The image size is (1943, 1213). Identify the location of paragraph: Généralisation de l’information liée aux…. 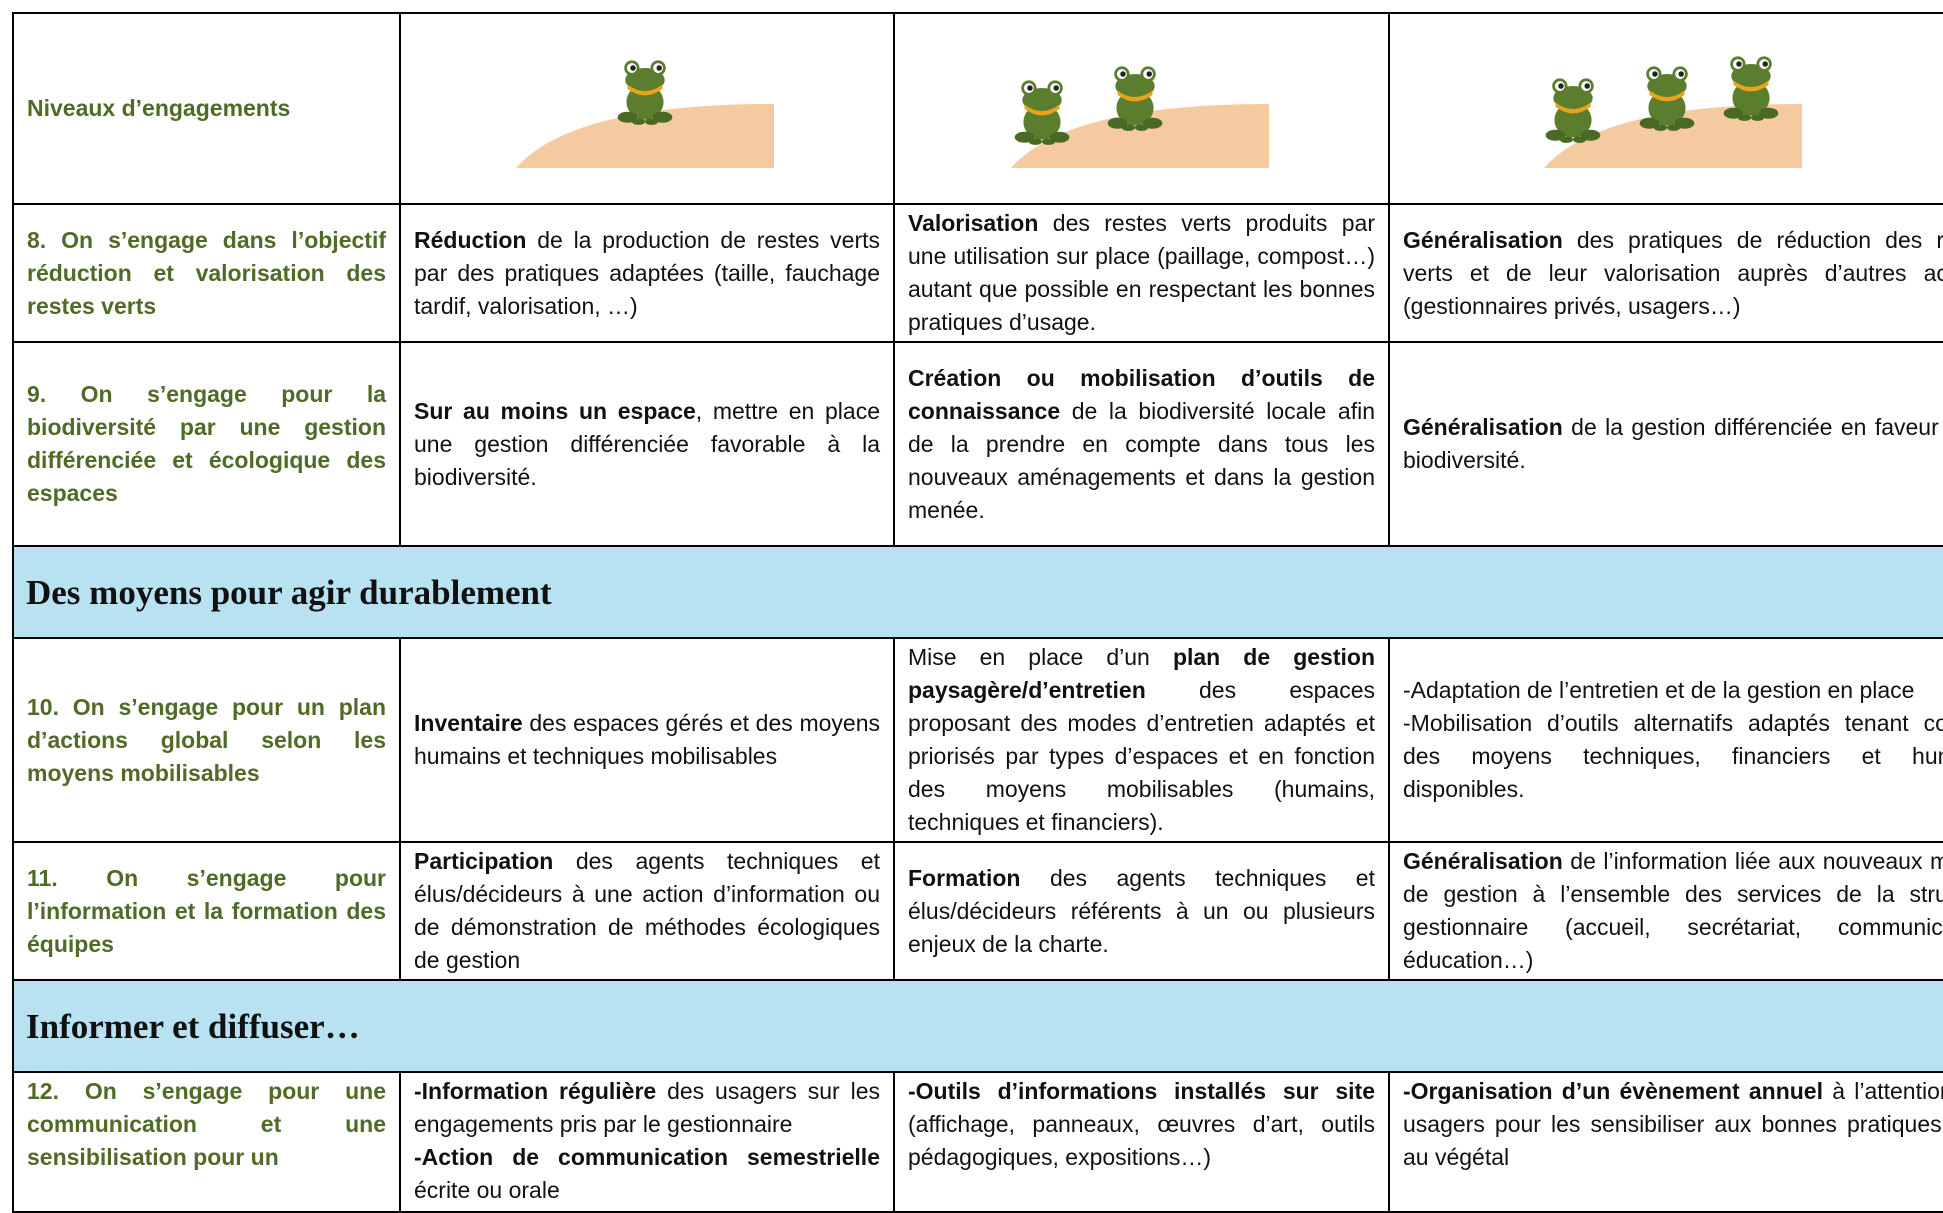
(1673, 911).